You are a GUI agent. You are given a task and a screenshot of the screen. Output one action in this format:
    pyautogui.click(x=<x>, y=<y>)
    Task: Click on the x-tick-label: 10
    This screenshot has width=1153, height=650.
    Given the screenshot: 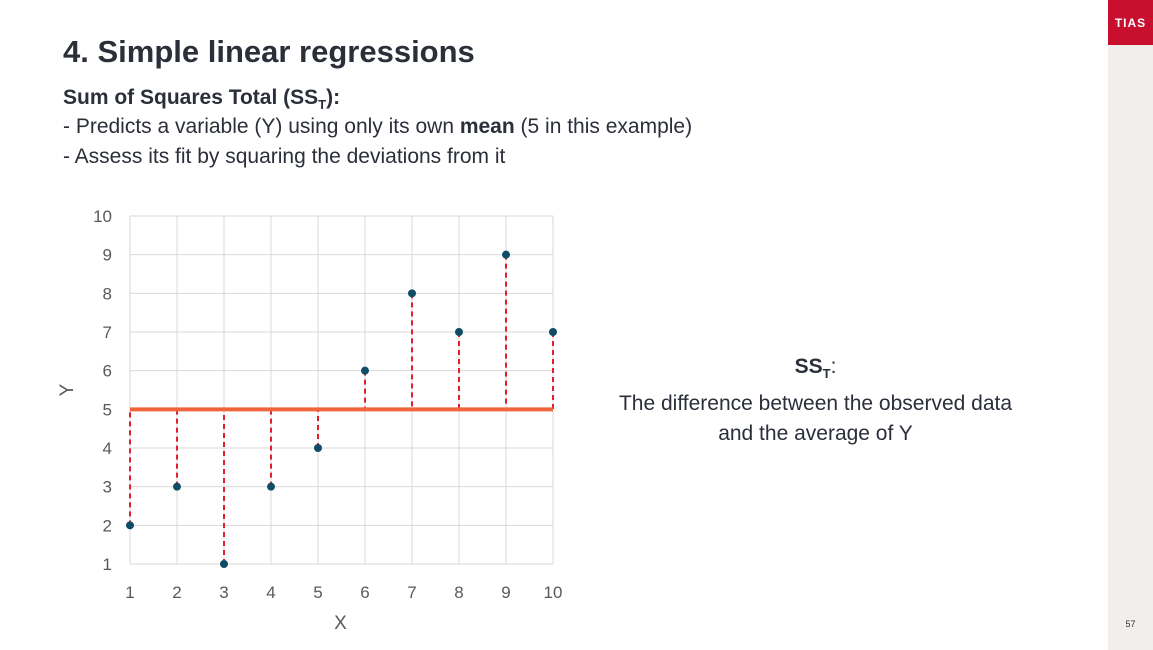 What is the action you would take?
    pyautogui.click(x=553, y=592)
    